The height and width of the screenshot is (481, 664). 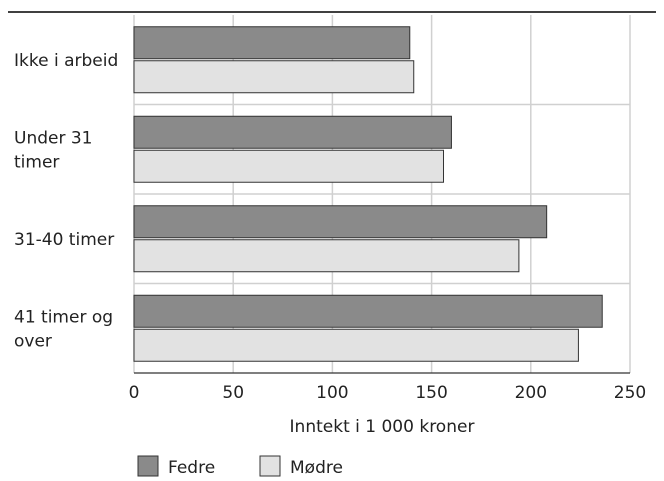 What do you see at coordinates (53, 150) in the screenshot?
I see `category-label: Under 31 timer` at bounding box center [53, 150].